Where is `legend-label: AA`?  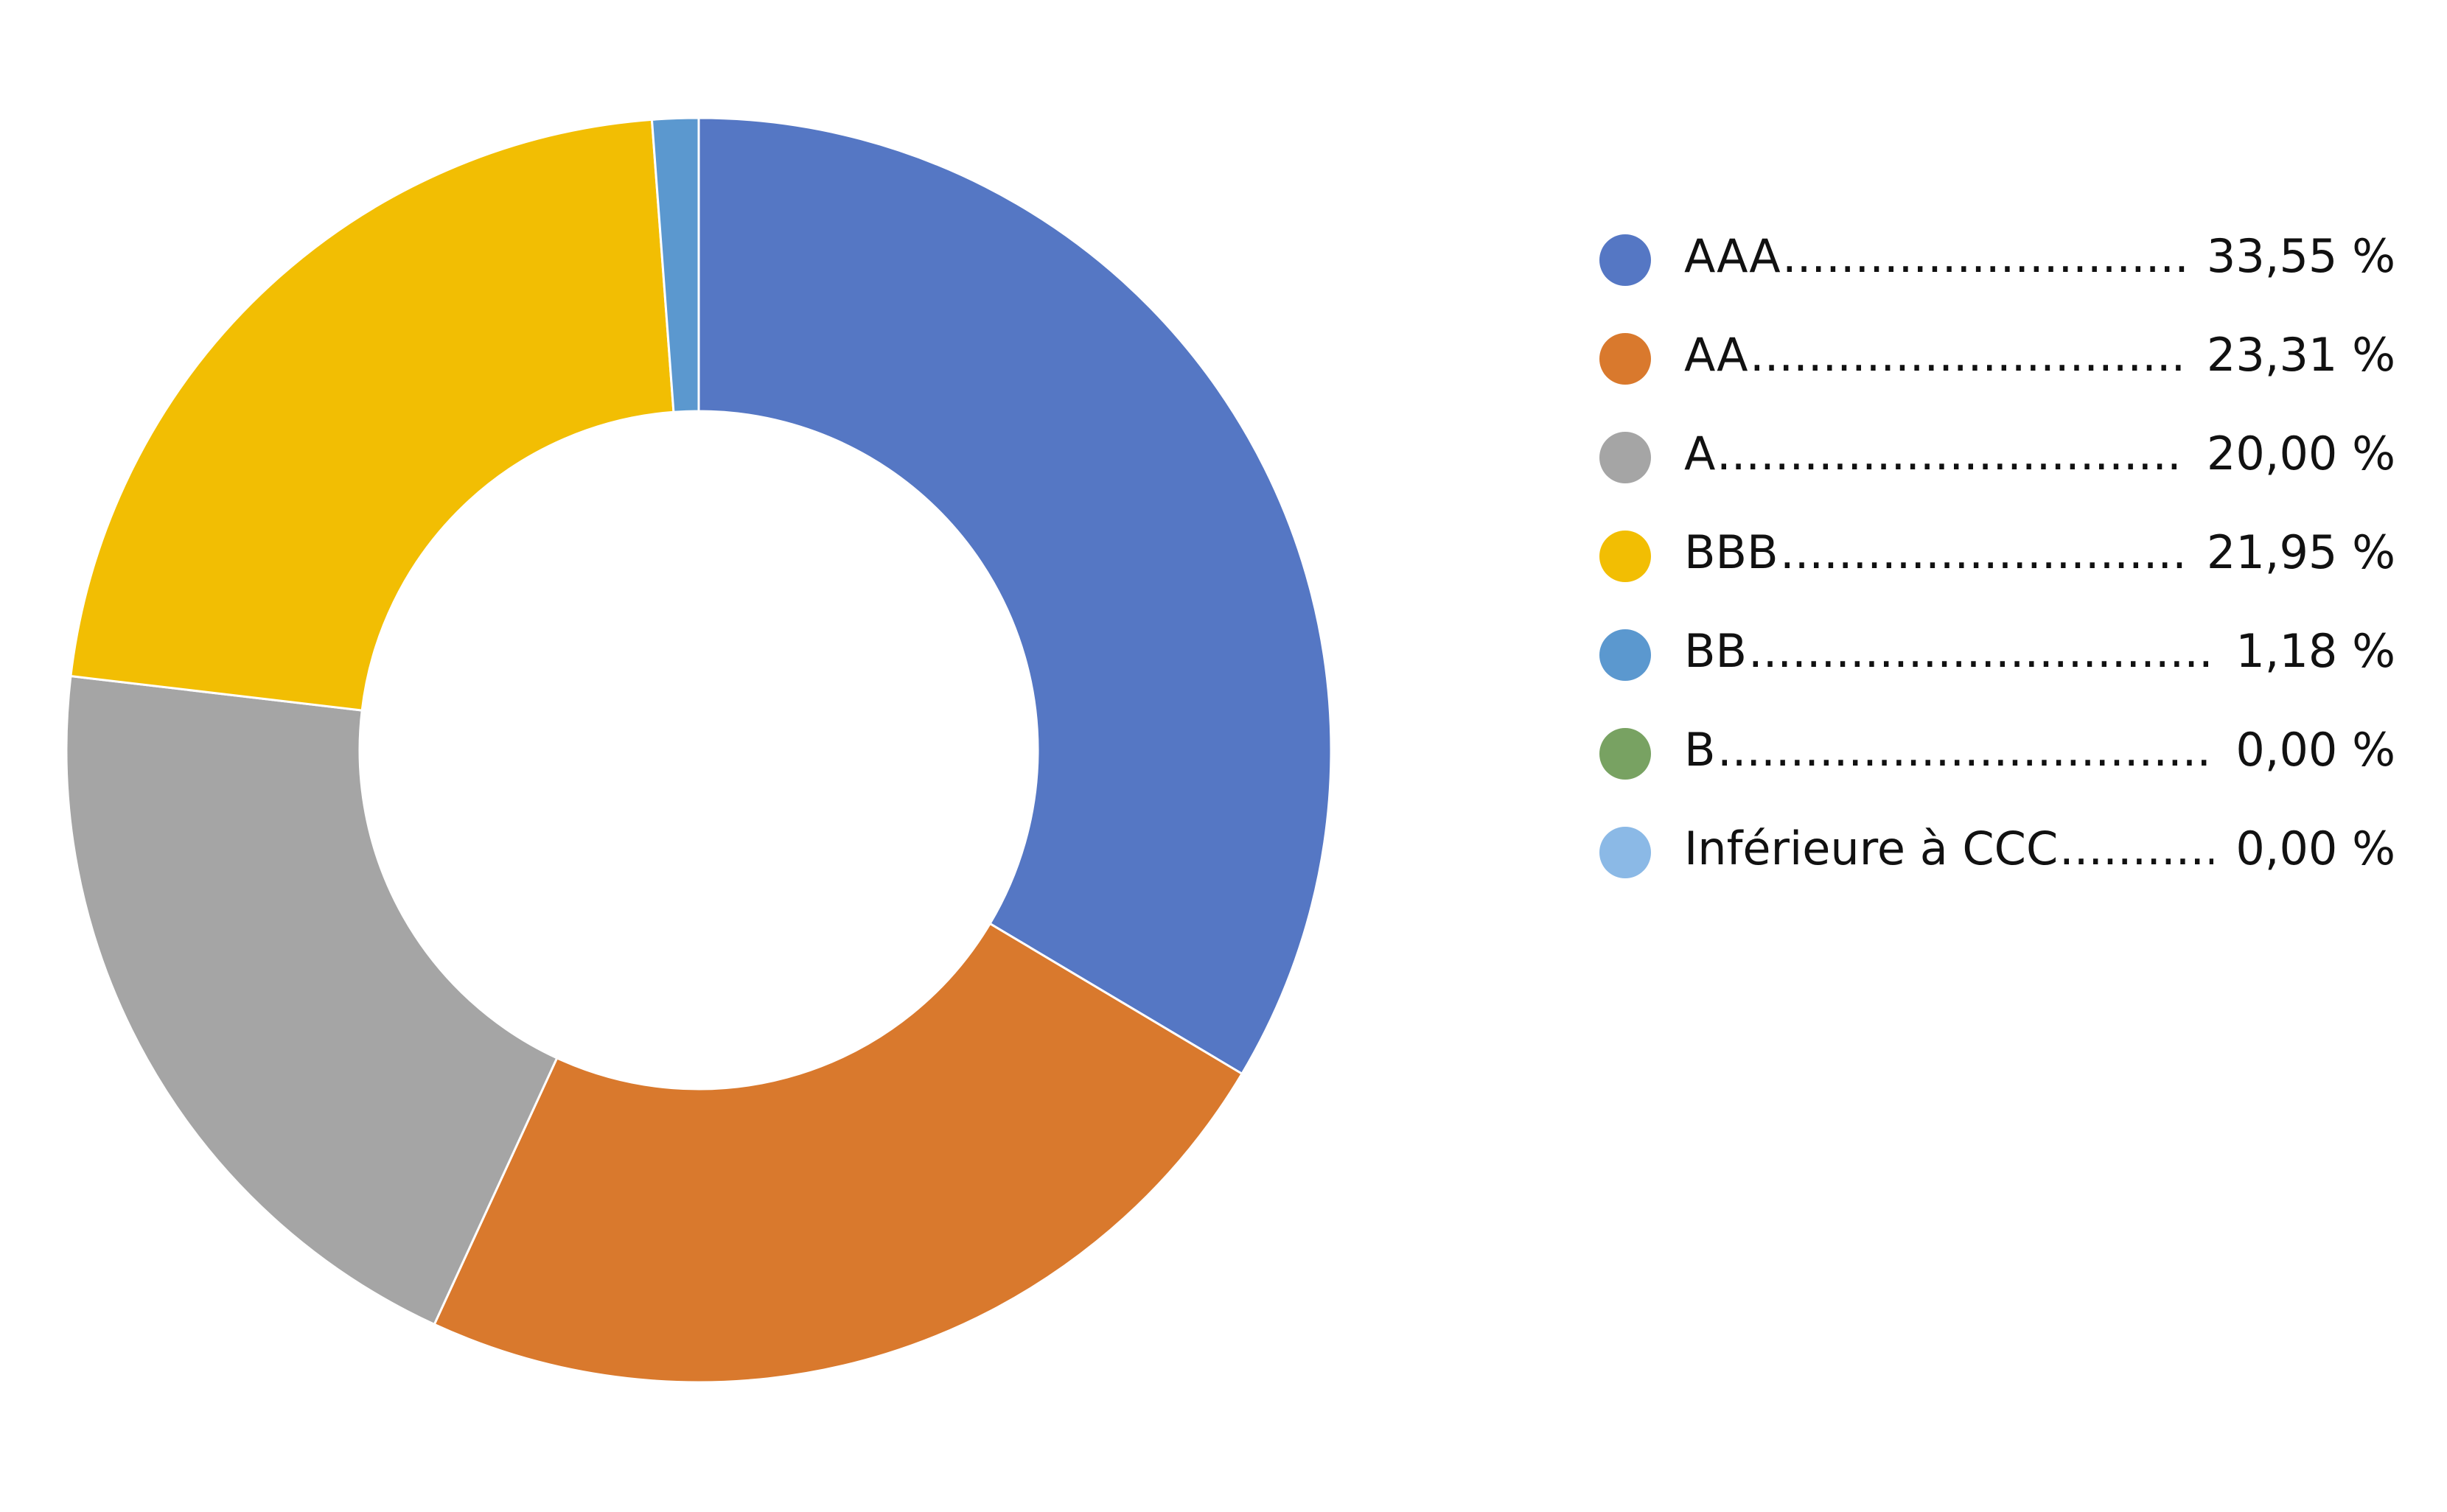
legend-label: AA is located at coordinates (1716, 355).